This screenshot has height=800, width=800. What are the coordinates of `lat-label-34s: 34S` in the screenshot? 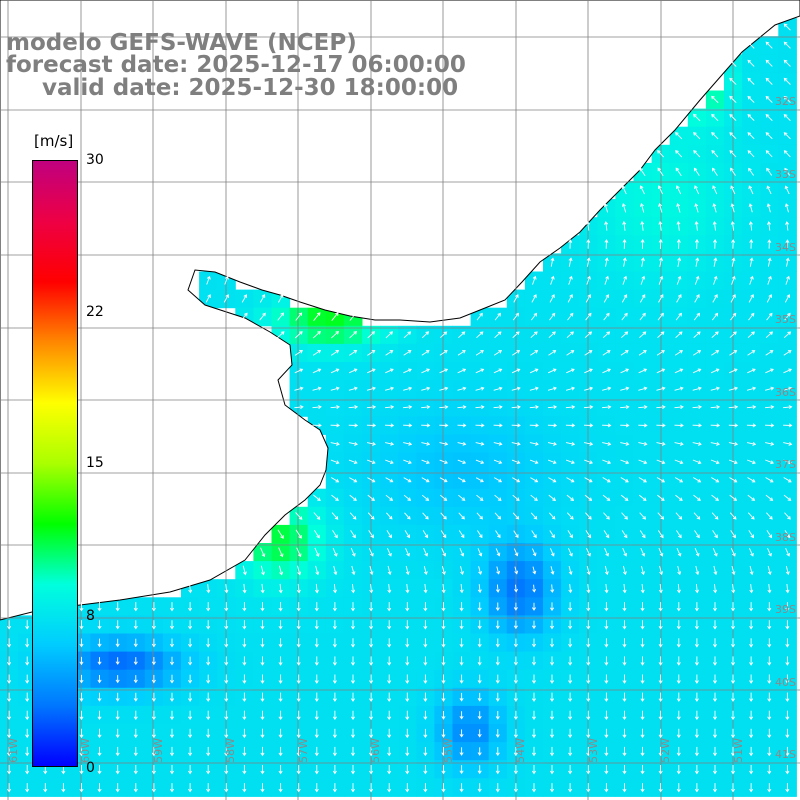 It's located at (785, 247).